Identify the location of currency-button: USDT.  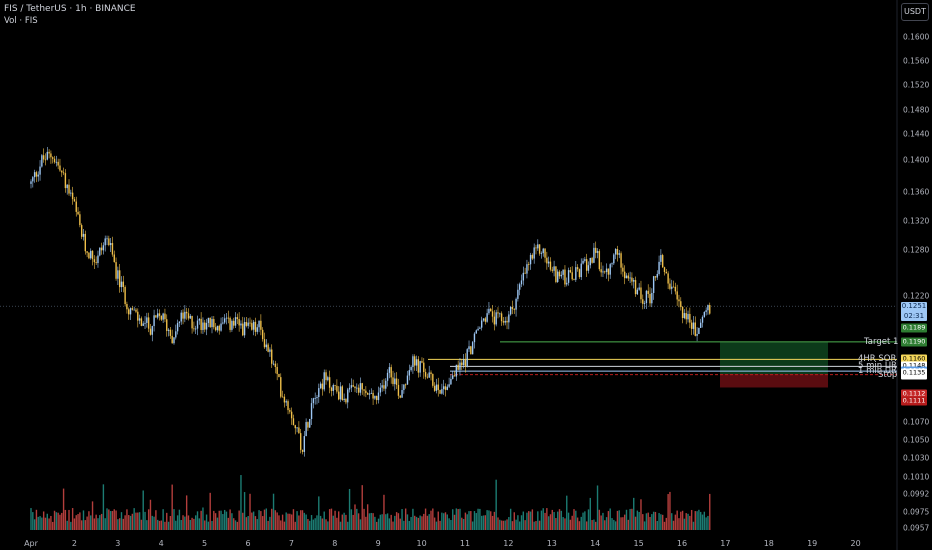
(915, 12).